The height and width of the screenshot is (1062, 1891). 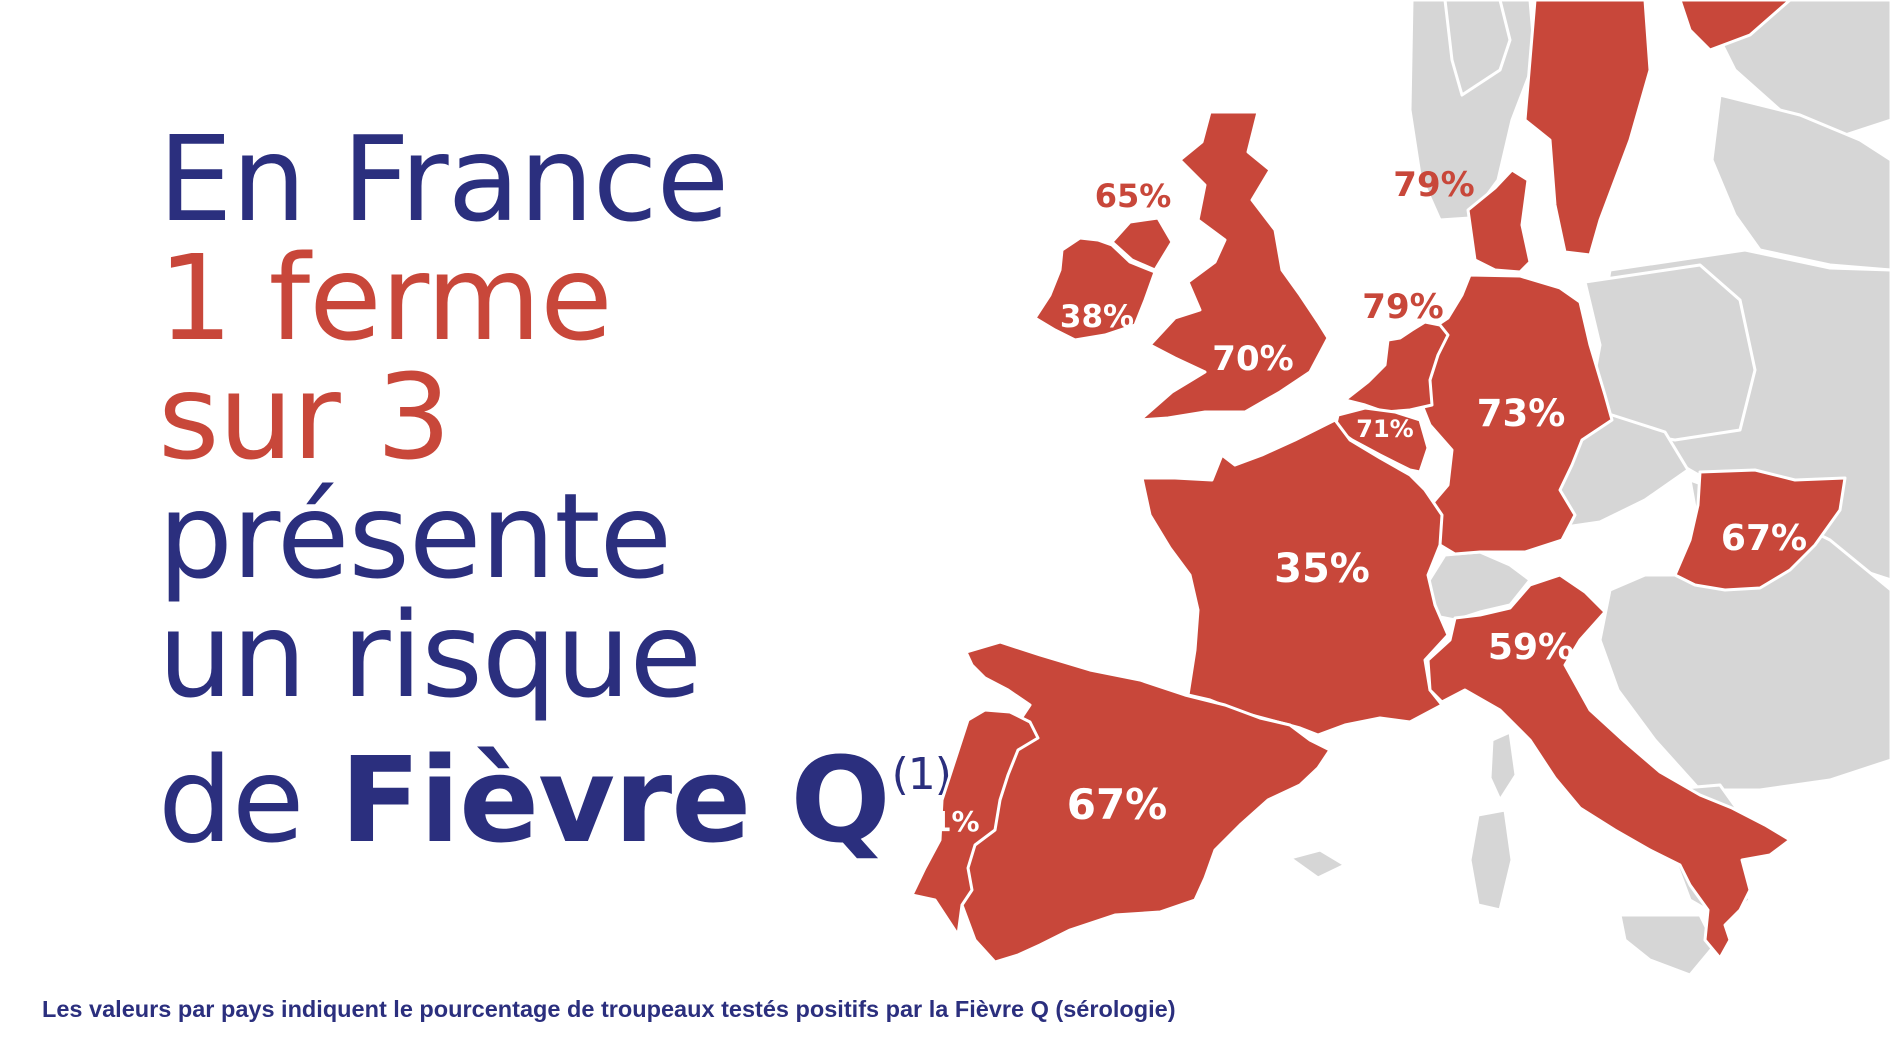 What do you see at coordinates (1317, 864) in the screenshot?
I see `land-balearic` at bounding box center [1317, 864].